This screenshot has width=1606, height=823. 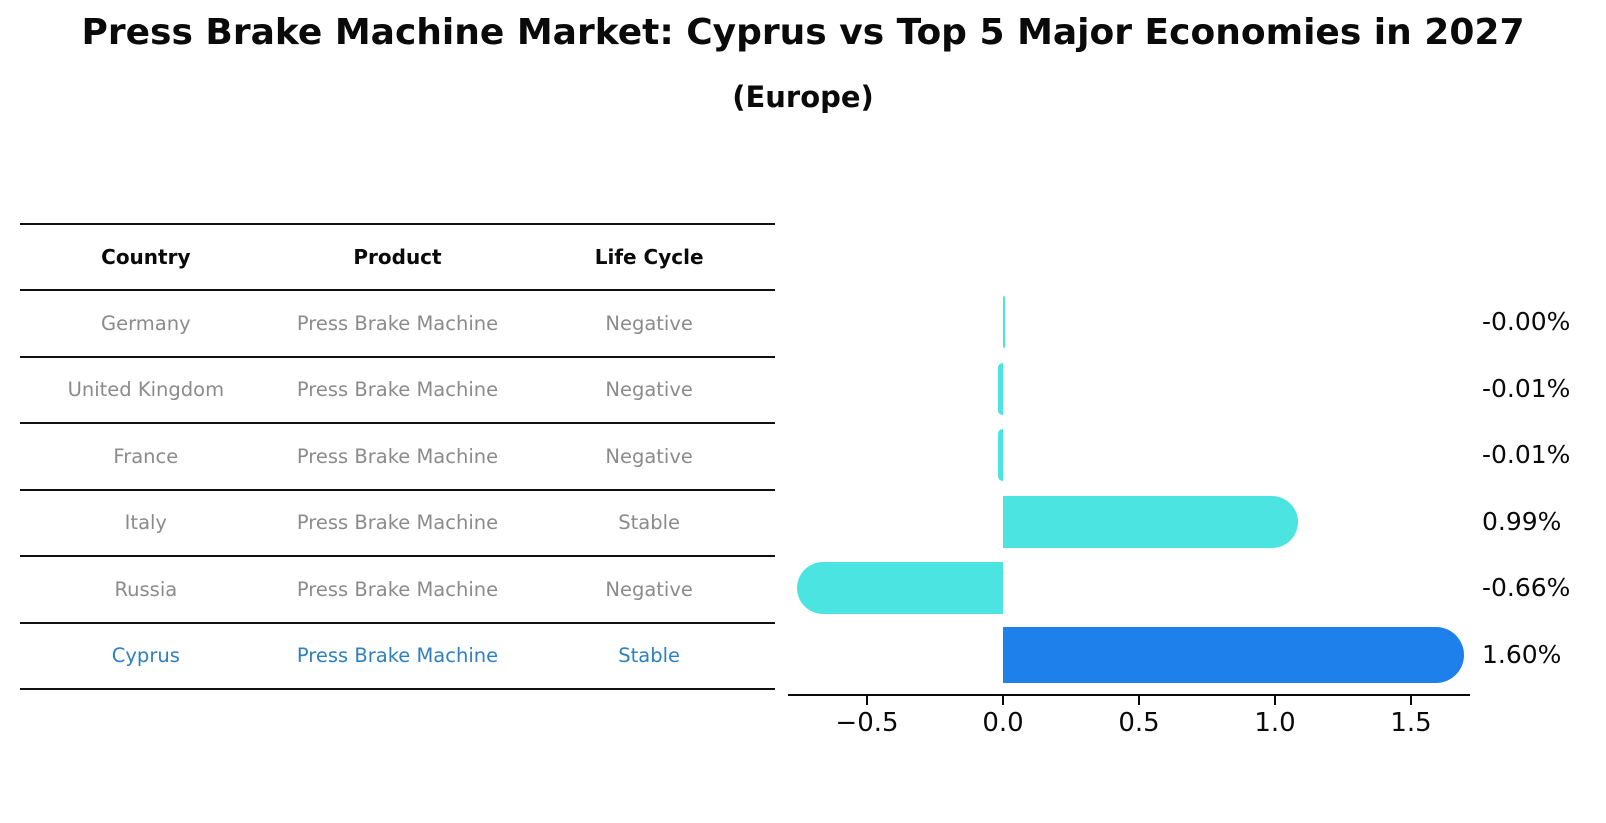 What do you see at coordinates (146, 323) in the screenshot?
I see `cell-country: Germany` at bounding box center [146, 323].